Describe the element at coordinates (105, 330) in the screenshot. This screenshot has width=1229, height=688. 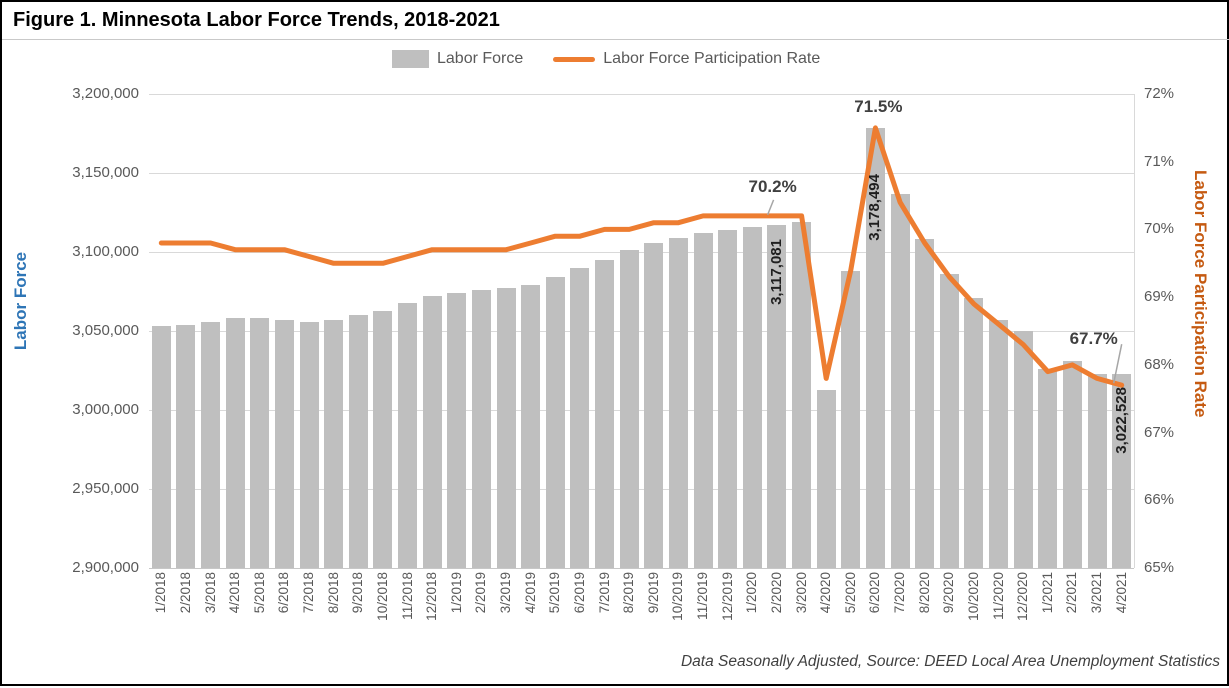
I see `left-axis-tick: 3,050,000` at that location.